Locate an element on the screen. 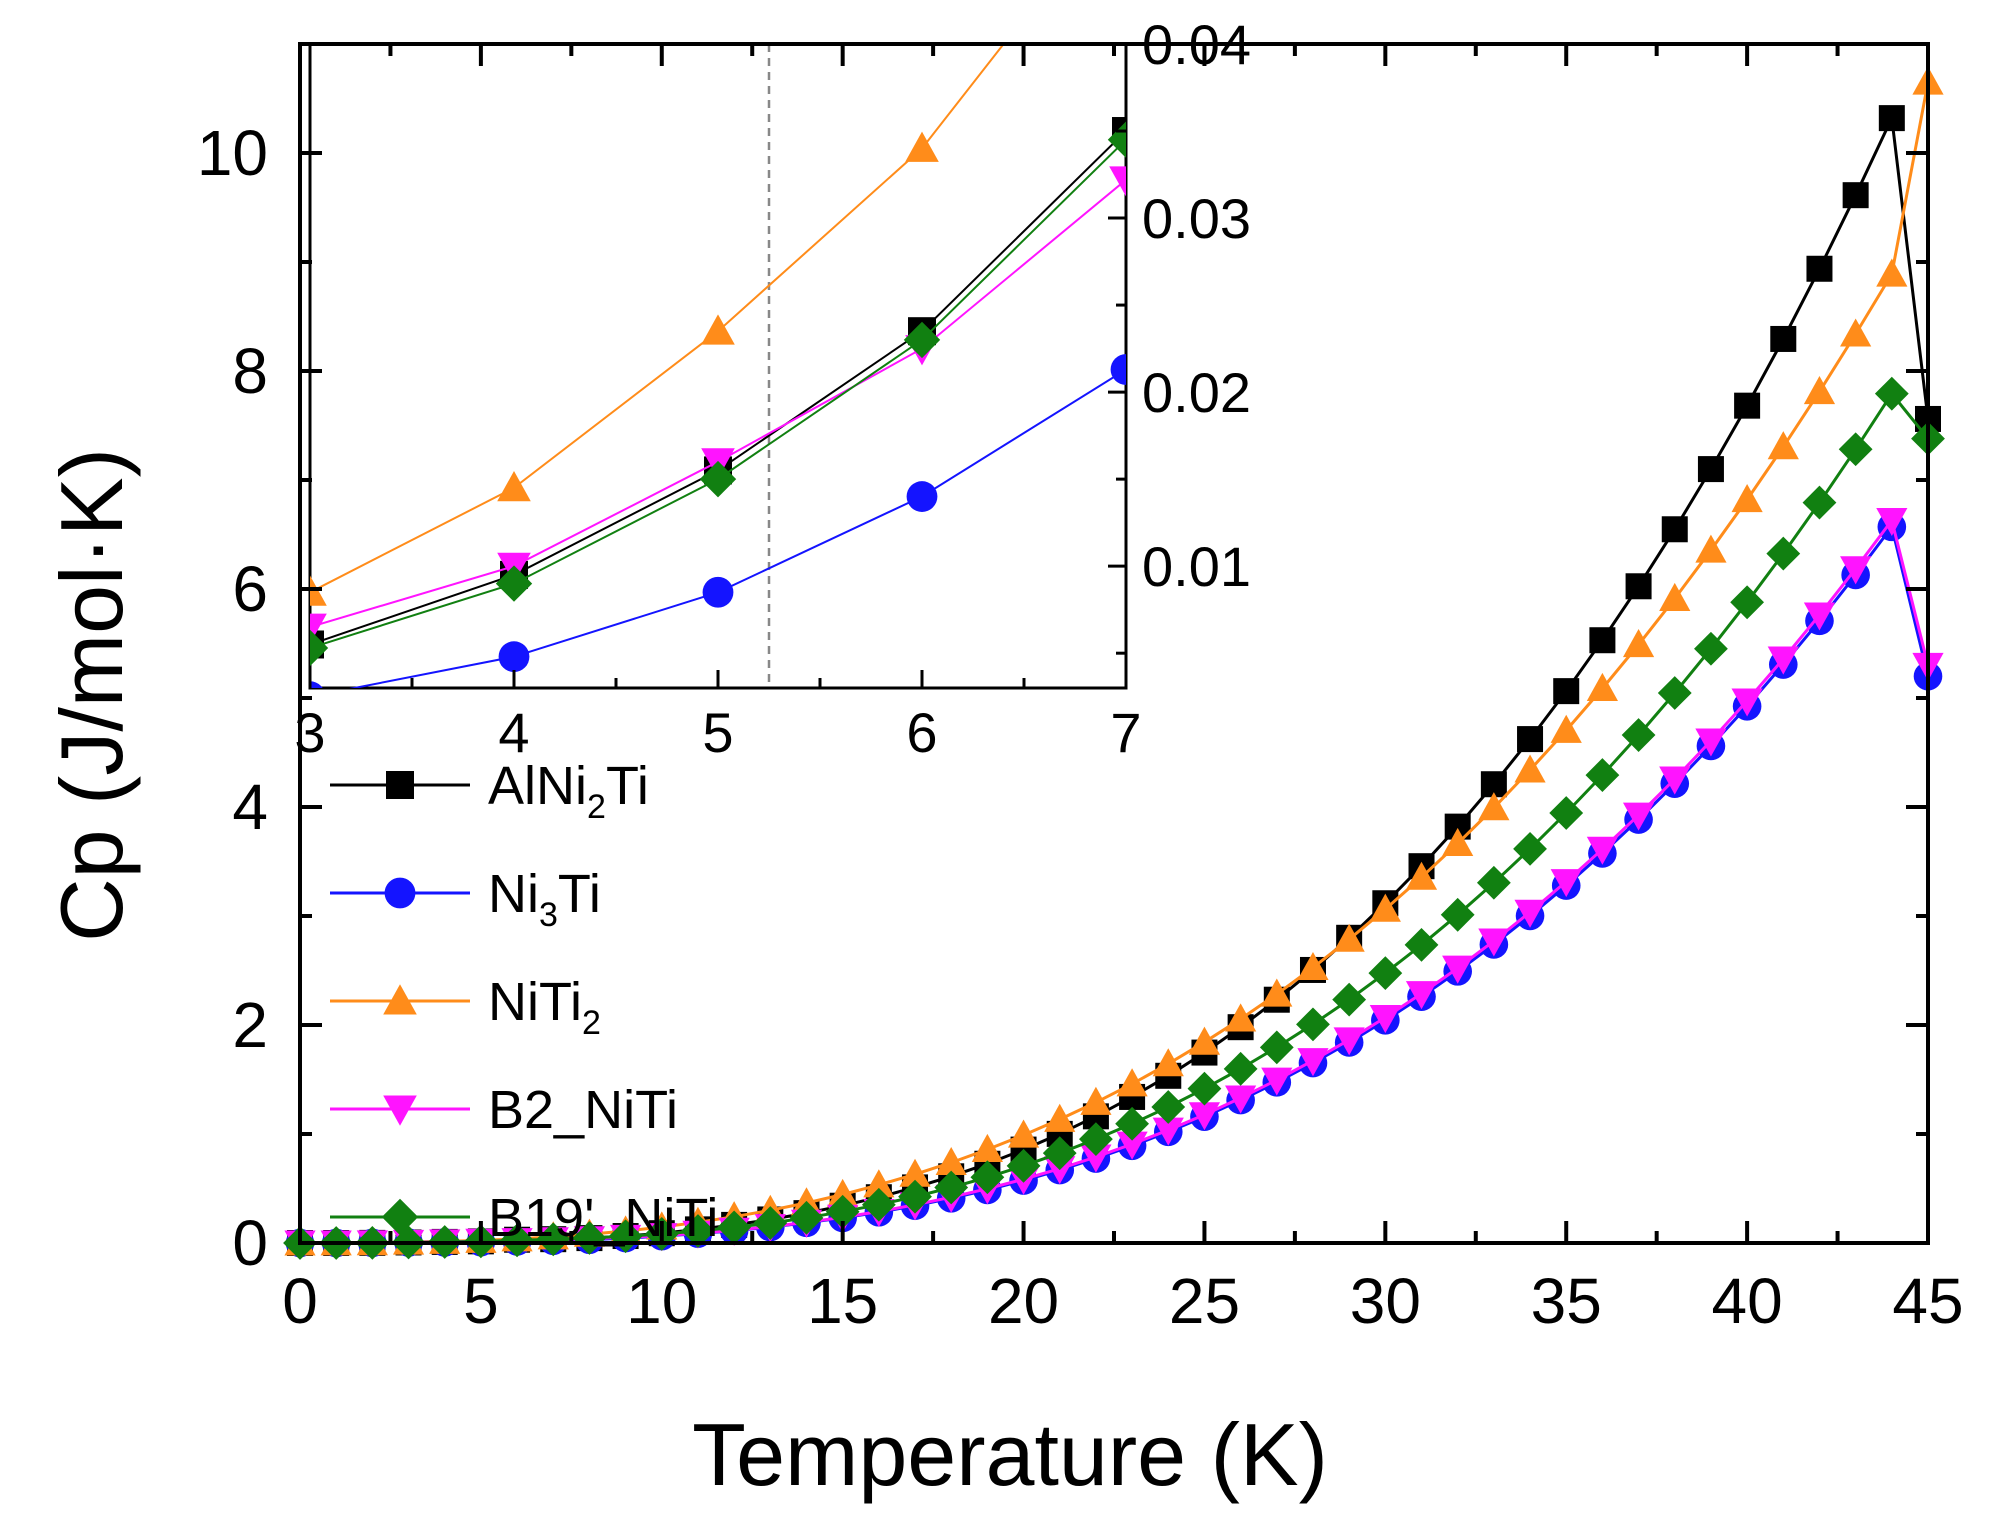  legend-marker-AlNi2Ti is located at coordinates (400, 785).